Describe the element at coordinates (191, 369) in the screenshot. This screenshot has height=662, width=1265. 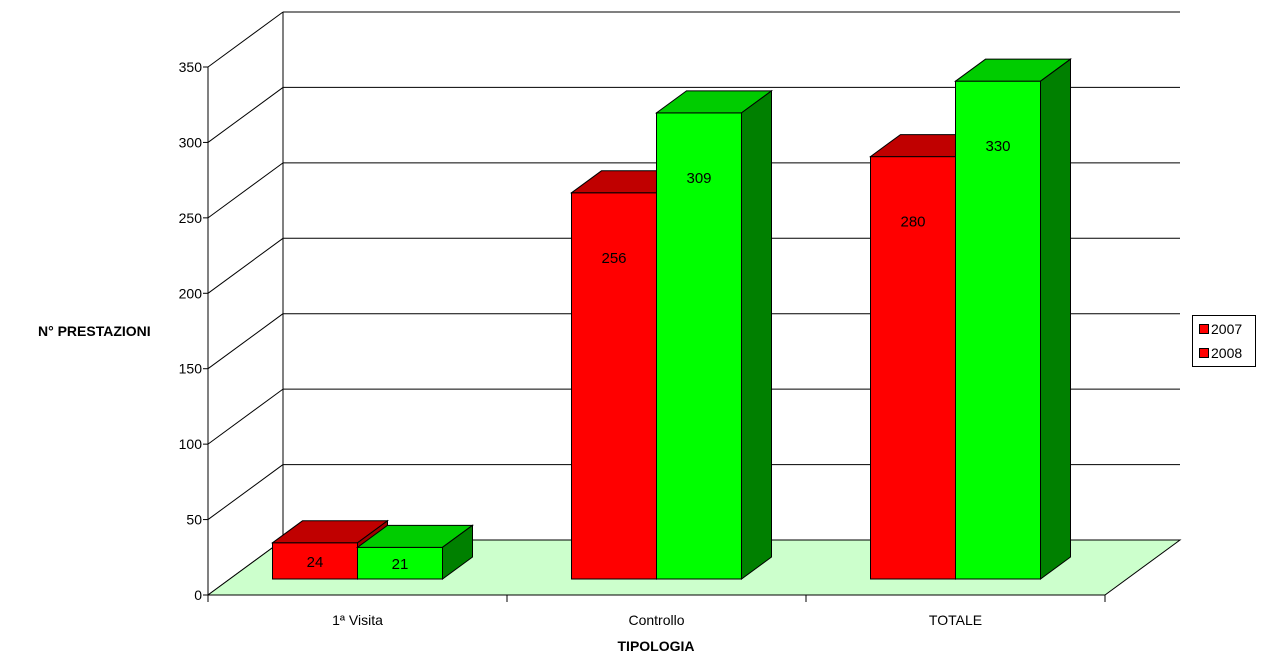
I see `y-tick-label: 150` at that location.